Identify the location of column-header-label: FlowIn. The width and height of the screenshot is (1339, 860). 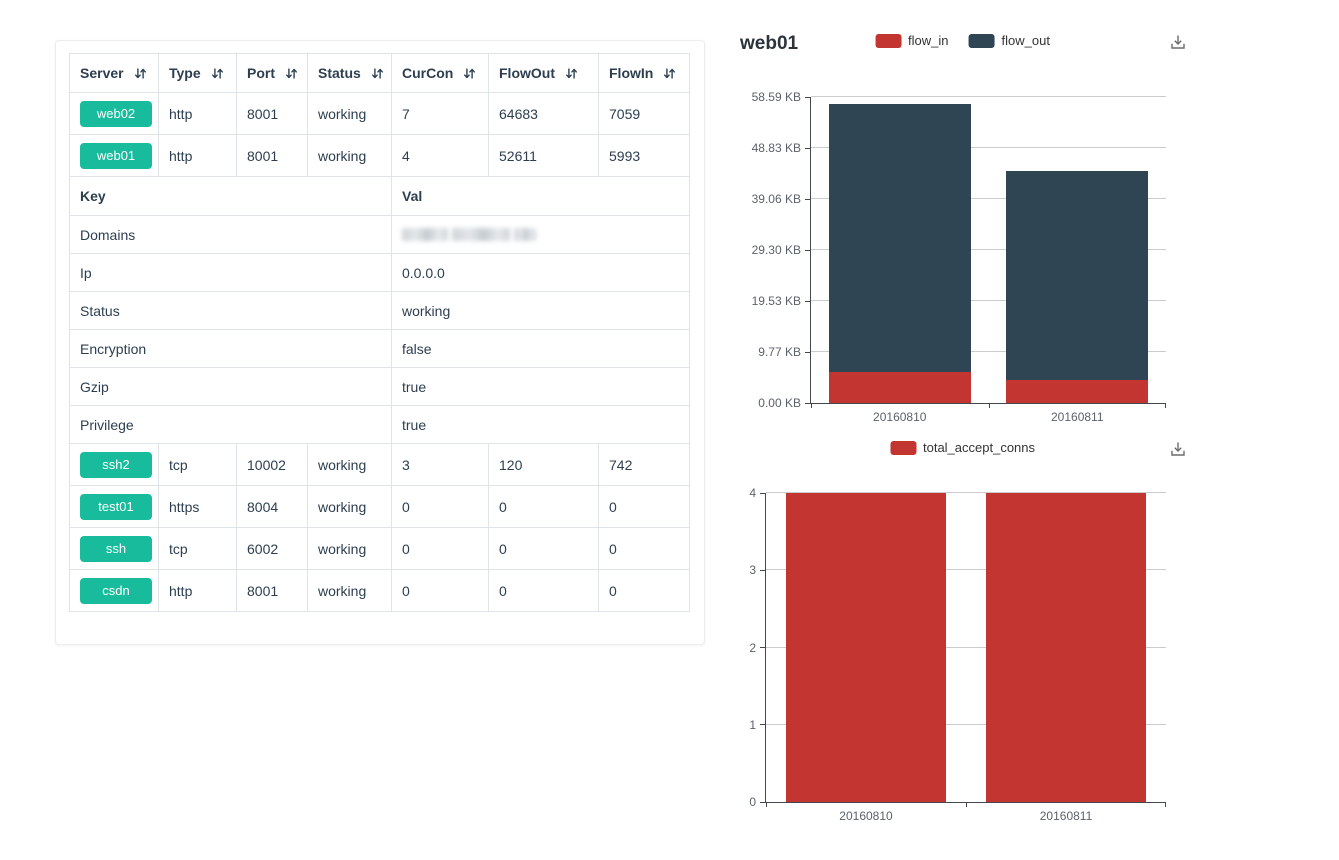
(631, 73).